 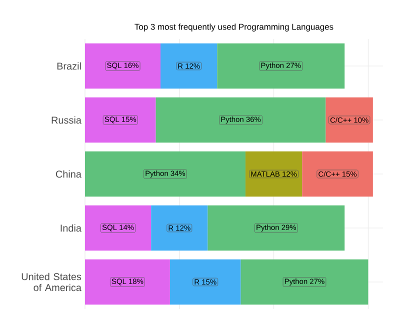 I want to click on y-tick-label: United States of America, so click(x=52, y=282).